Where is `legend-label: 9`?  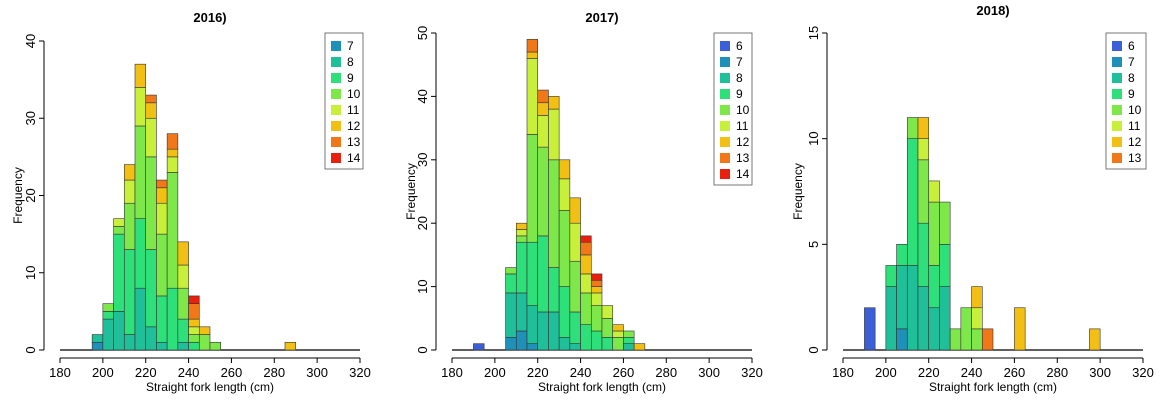 legend-label: 9 is located at coordinates (739, 94).